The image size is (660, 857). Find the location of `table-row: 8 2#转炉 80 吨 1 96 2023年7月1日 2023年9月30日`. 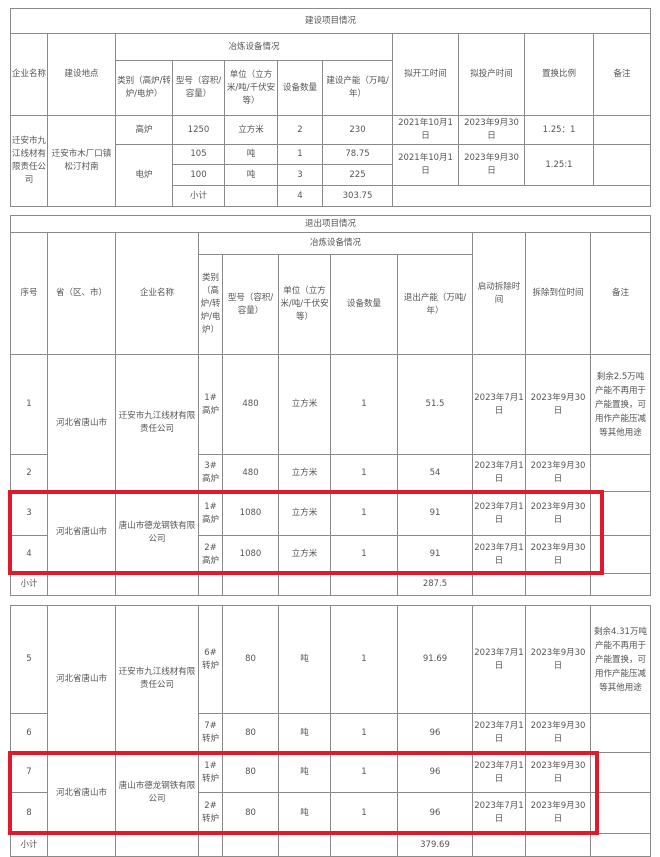

table-row: 8 2#转炉 80 吨 1 96 2023年7月1日 2023年9月30日 is located at coordinates (330, 813).